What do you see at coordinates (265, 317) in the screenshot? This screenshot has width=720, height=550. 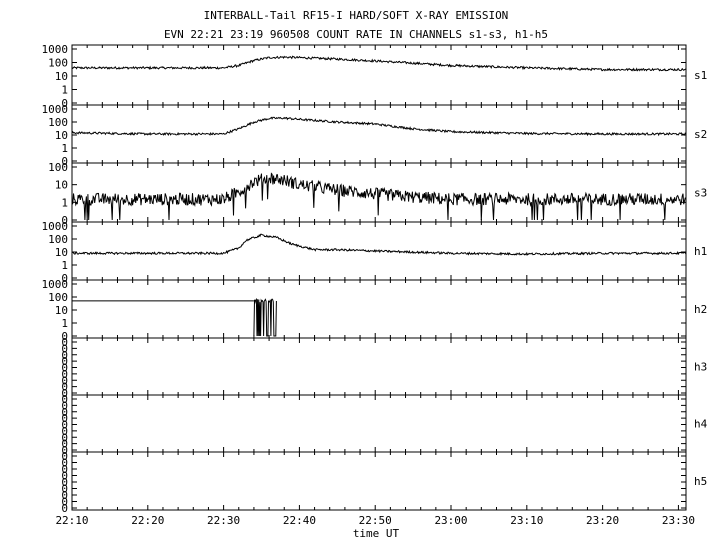 I see `series-burst-h2` at bounding box center [265, 317].